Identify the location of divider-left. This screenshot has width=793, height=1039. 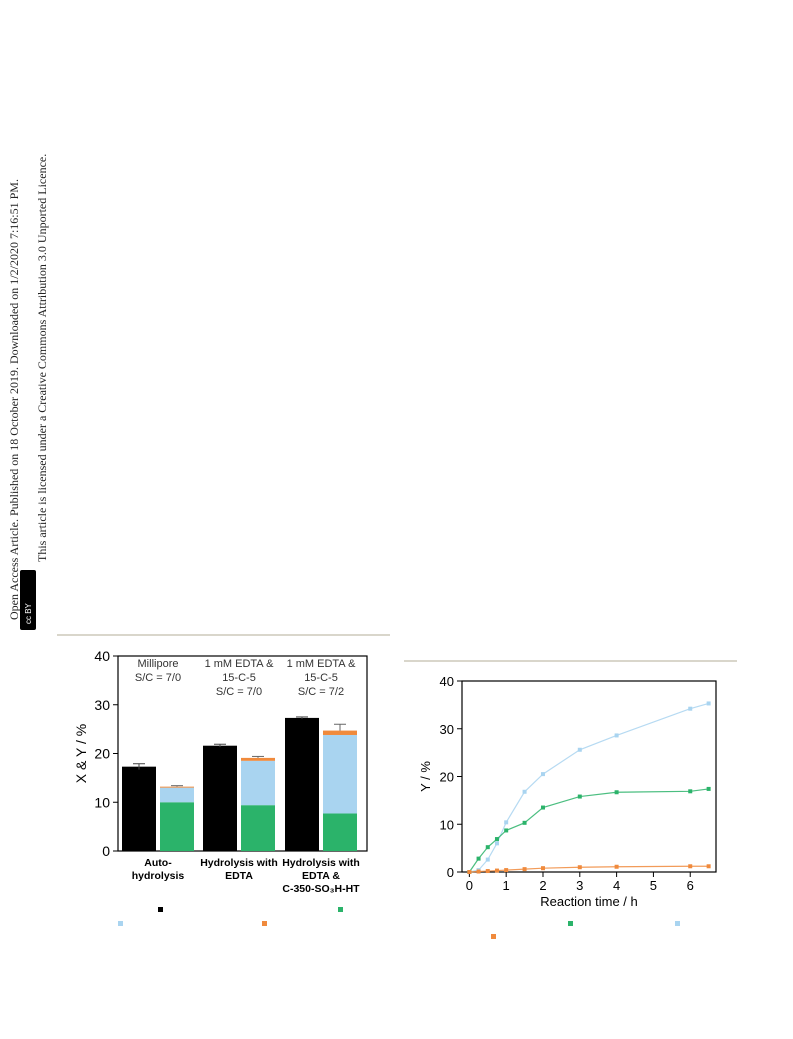
(223, 635).